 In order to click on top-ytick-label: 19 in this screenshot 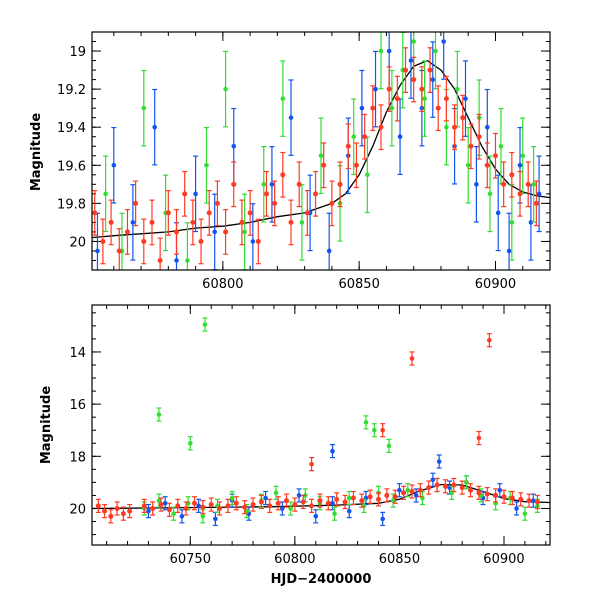, I will do `click(77, 52)`.